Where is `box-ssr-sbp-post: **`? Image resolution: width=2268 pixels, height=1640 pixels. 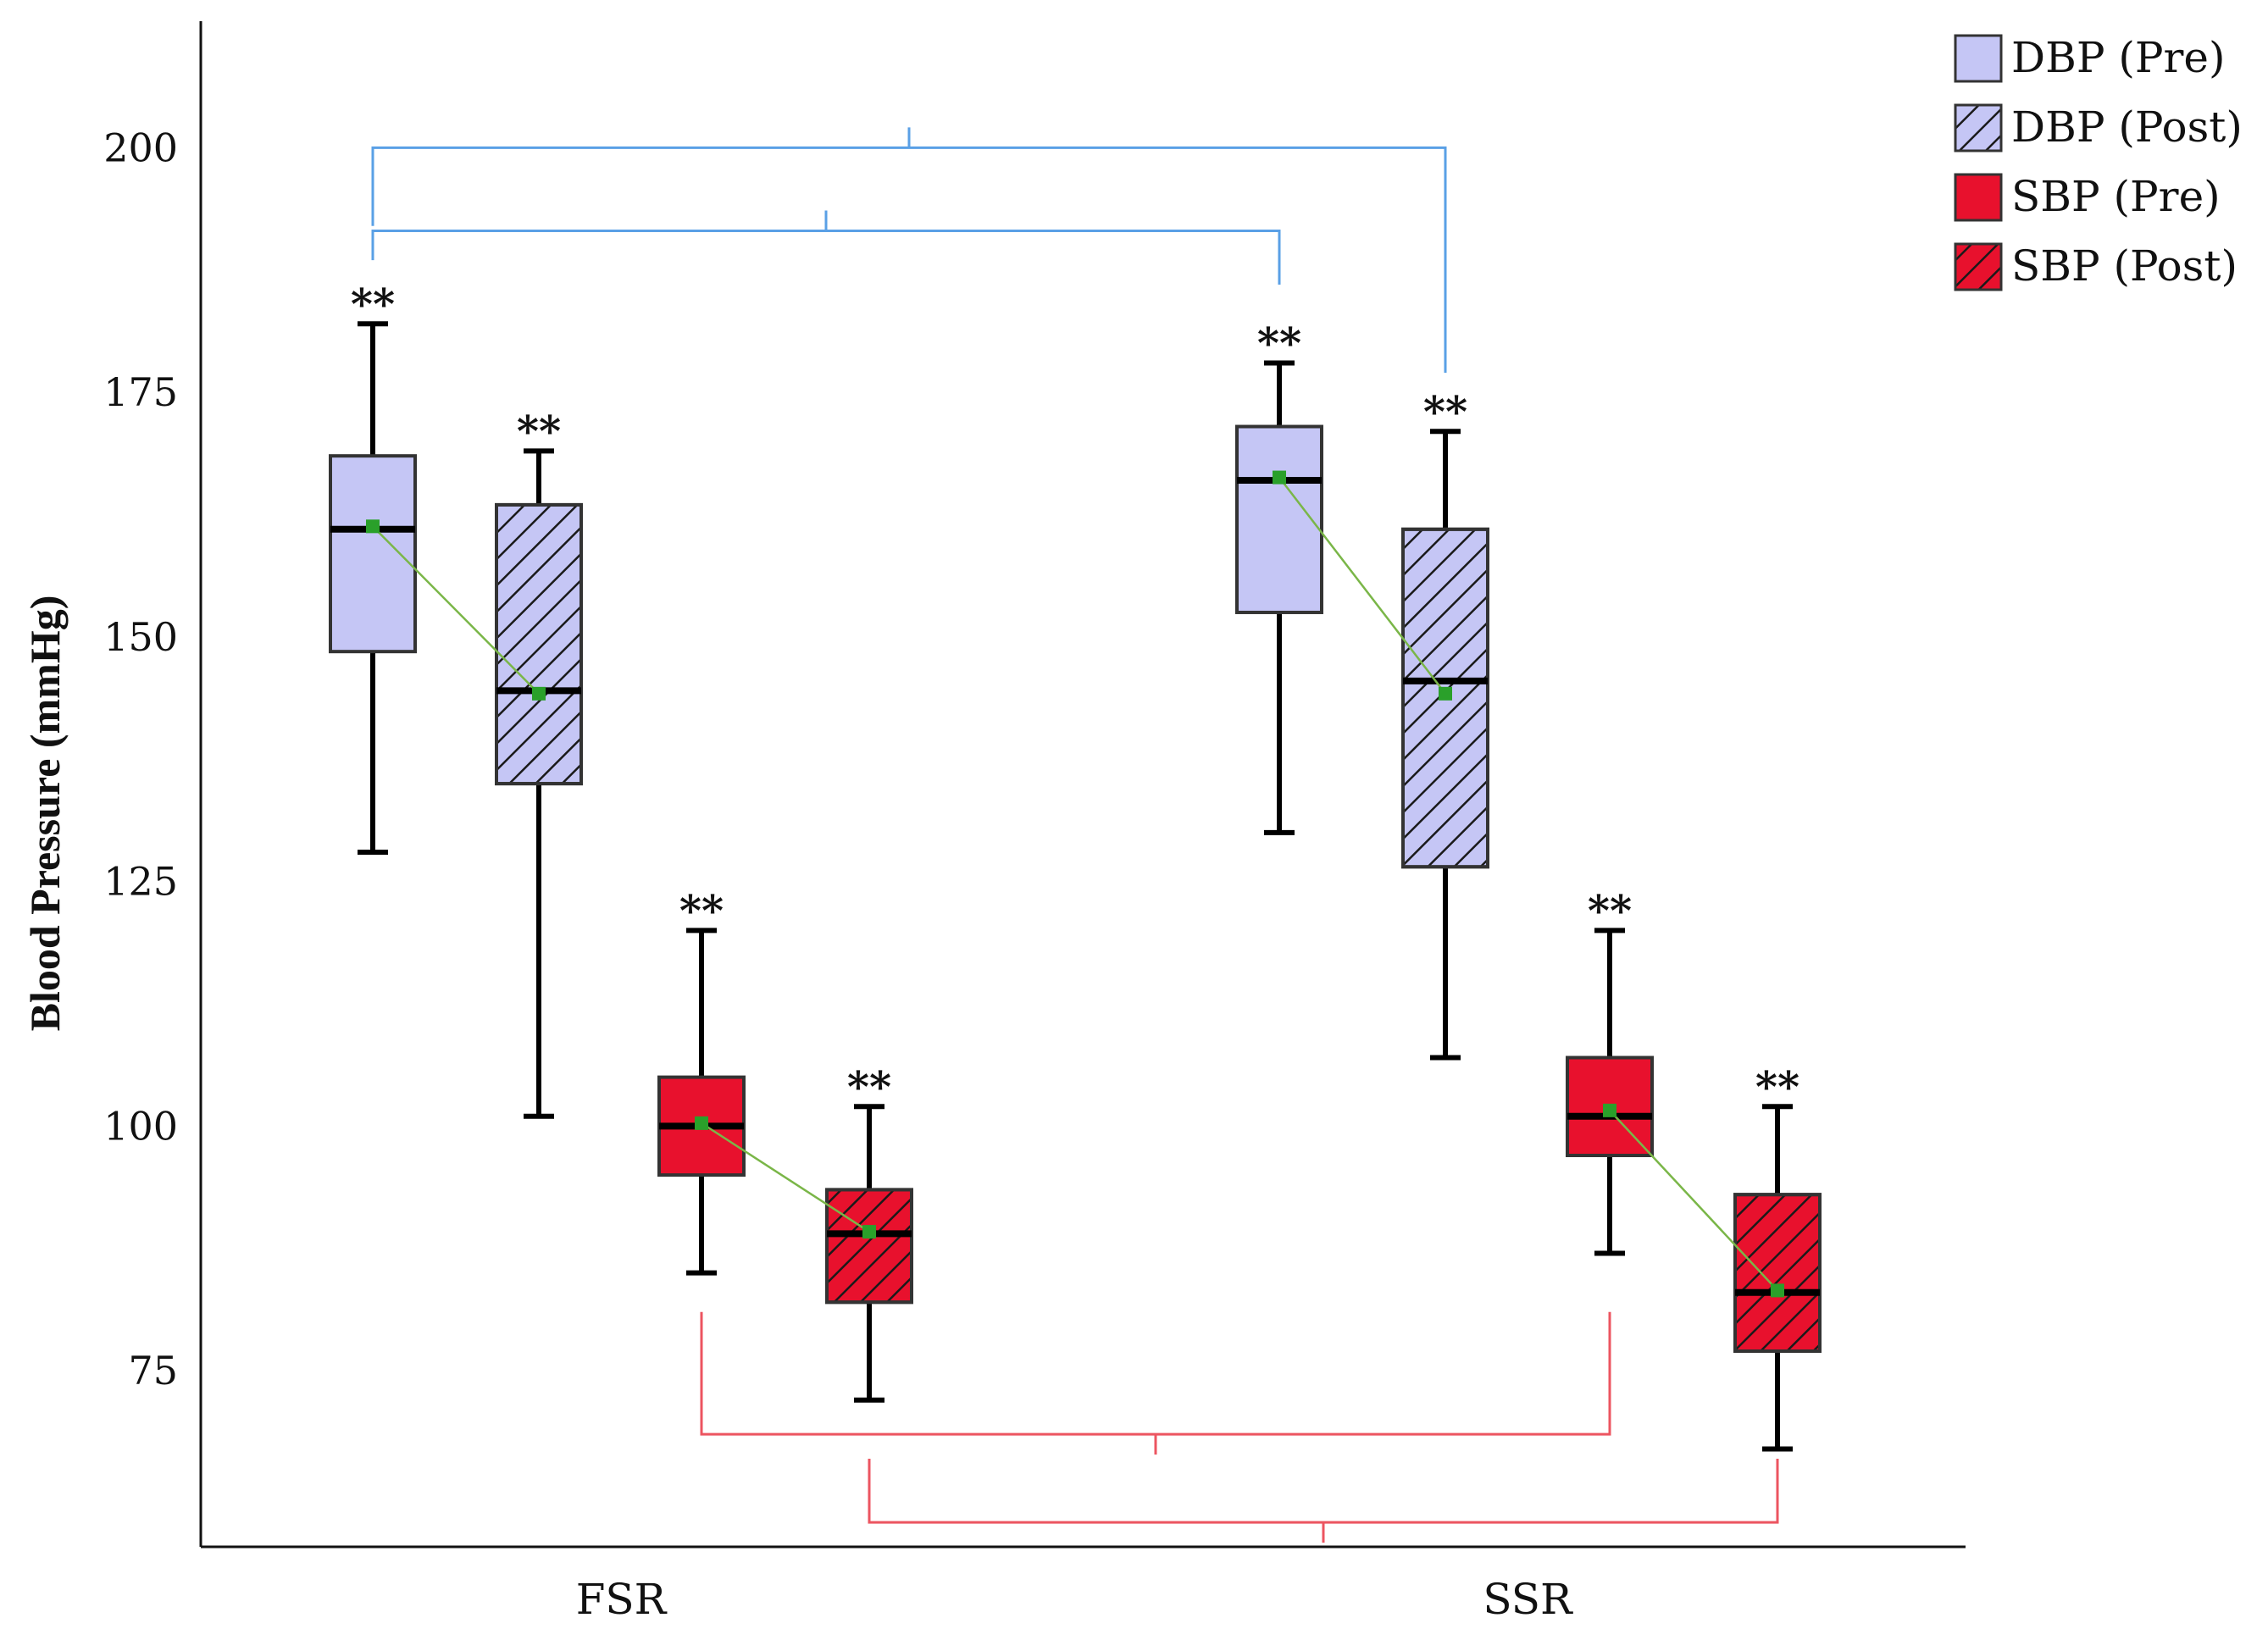
box-ssr-sbp-post: ** is located at coordinates (1777, 1256).